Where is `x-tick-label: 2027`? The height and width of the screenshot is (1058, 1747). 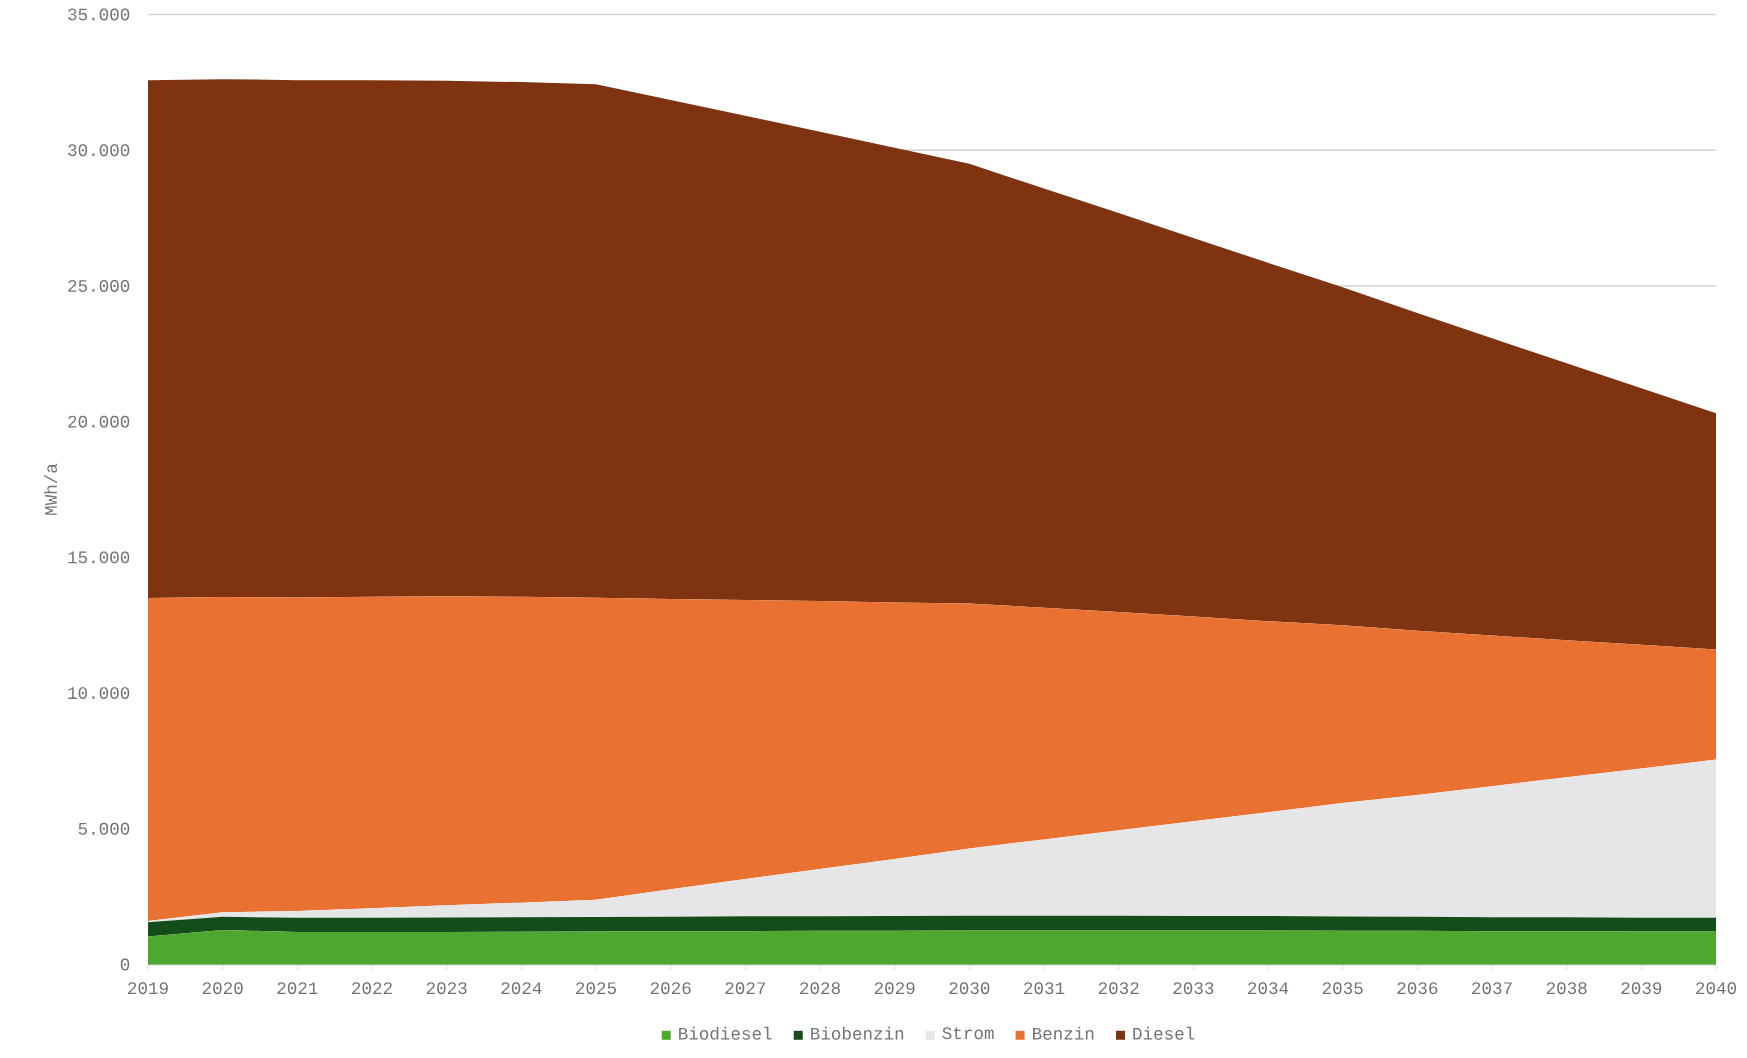 x-tick-label: 2027 is located at coordinates (745, 988).